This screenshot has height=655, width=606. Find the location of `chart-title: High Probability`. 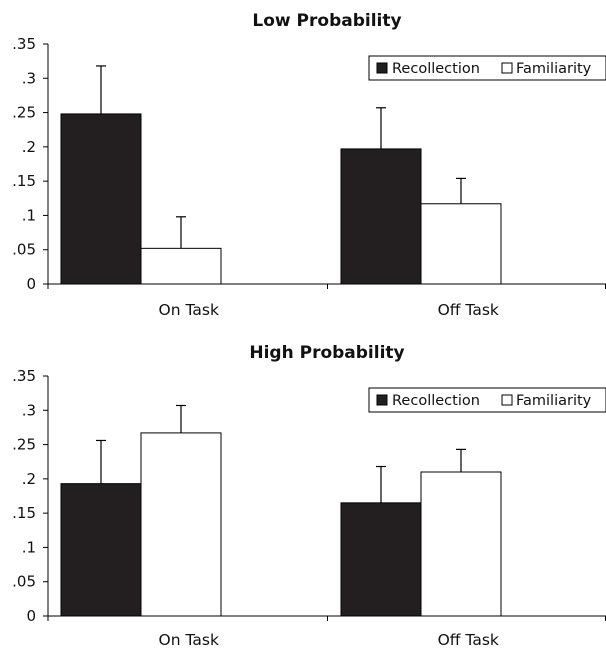

chart-title: High Probability is located at coordinates (326, 353).